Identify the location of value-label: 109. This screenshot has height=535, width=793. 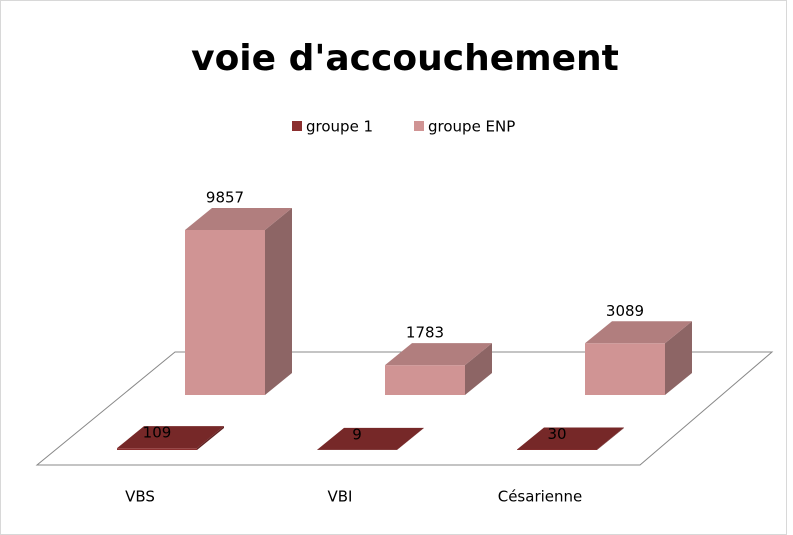
(157, 433).